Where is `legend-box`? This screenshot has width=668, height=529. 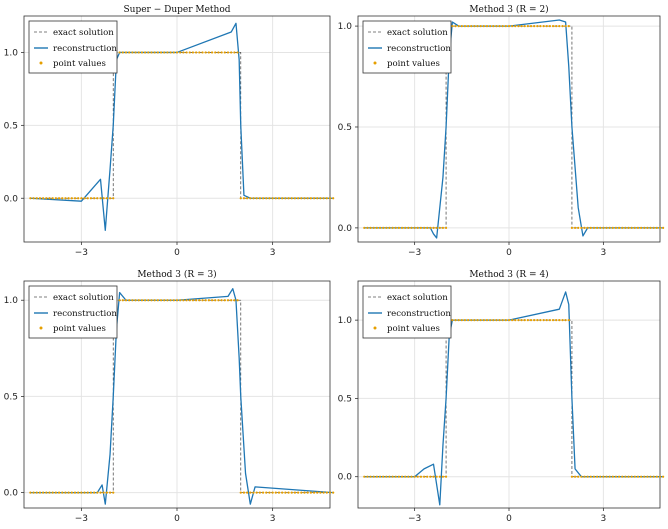 legend-box is located at coordinates (407, 312).